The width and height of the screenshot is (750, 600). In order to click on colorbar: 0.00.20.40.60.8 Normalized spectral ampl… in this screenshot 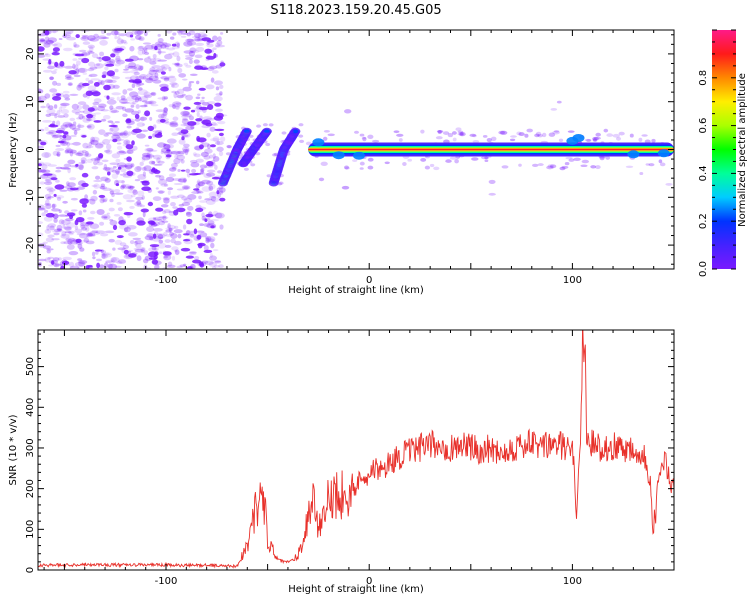, I will do `click(723, 153)`.